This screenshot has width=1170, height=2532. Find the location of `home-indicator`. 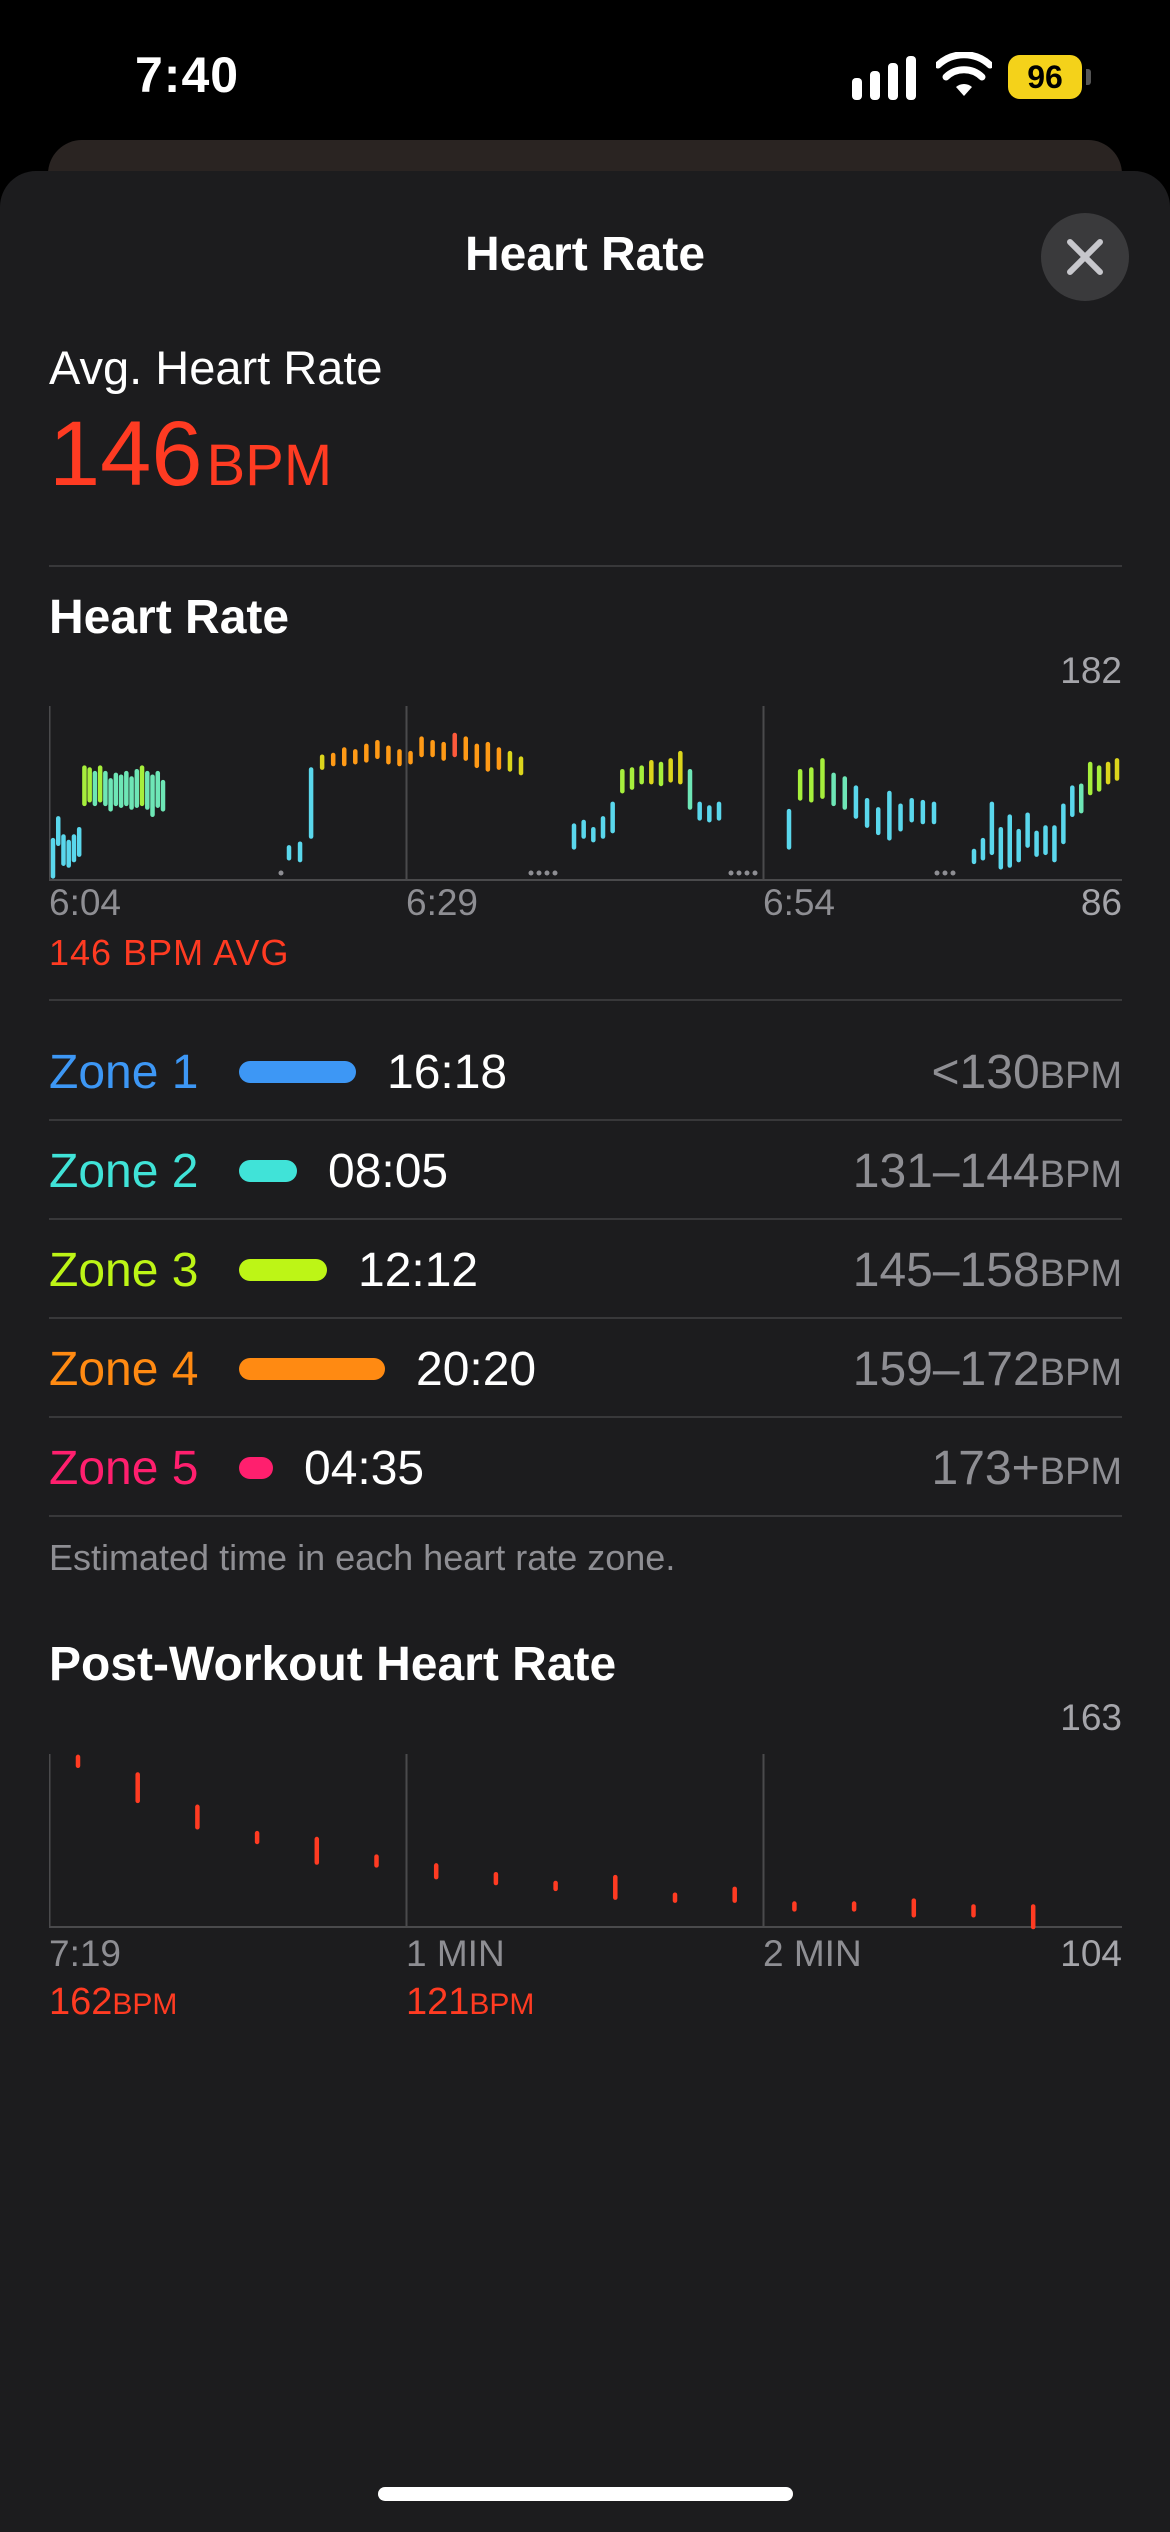

home-indicator is located at coordinates (585, 2494).